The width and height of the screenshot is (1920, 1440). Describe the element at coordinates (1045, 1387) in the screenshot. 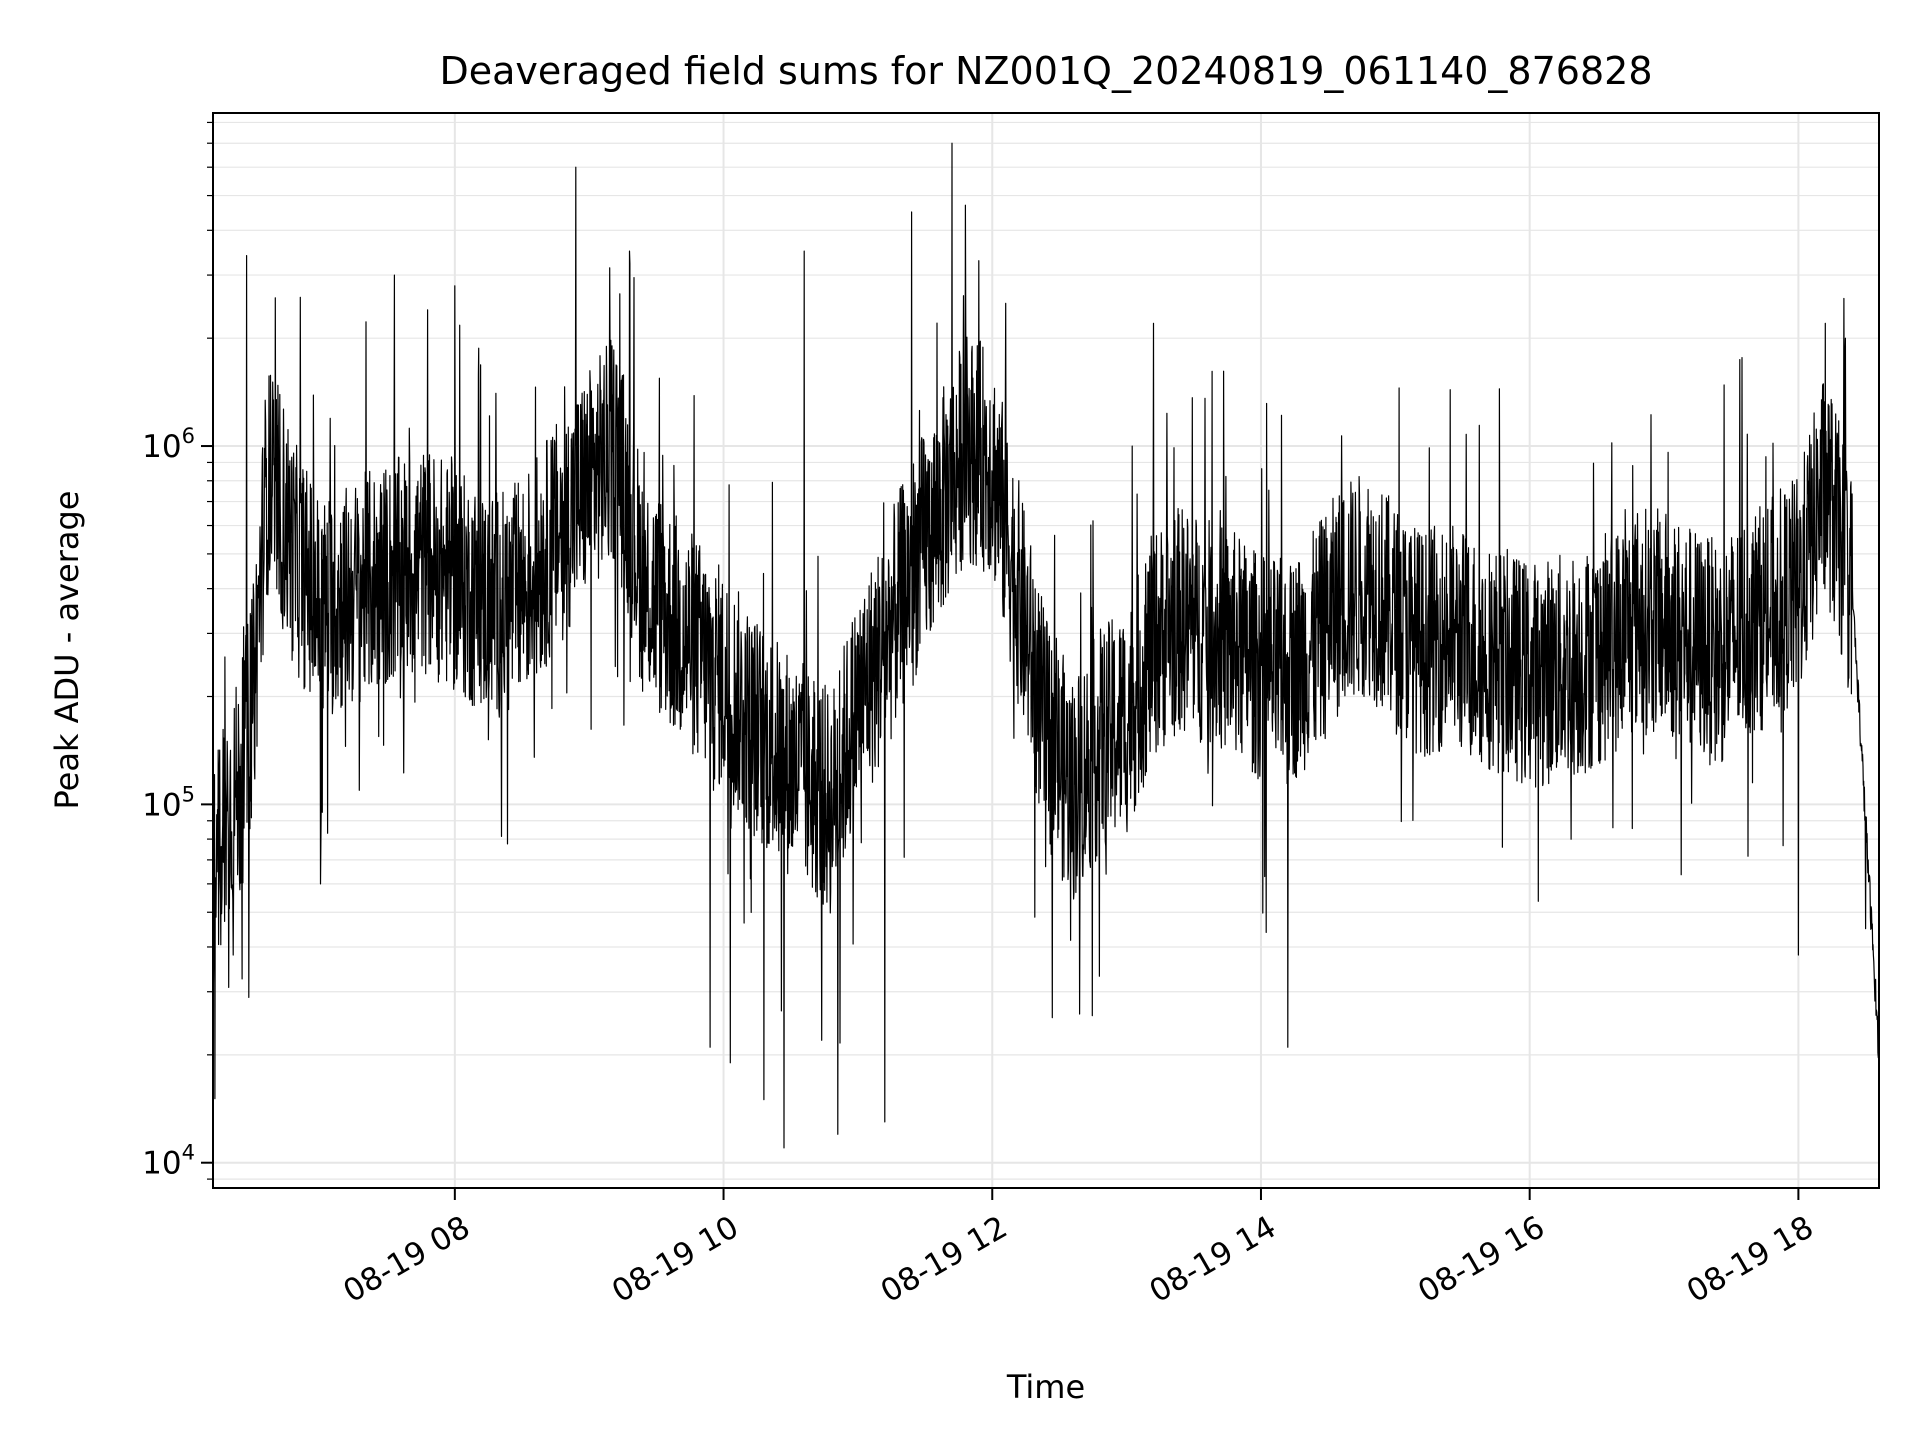

I see `x-axis-title: Time` at that location.